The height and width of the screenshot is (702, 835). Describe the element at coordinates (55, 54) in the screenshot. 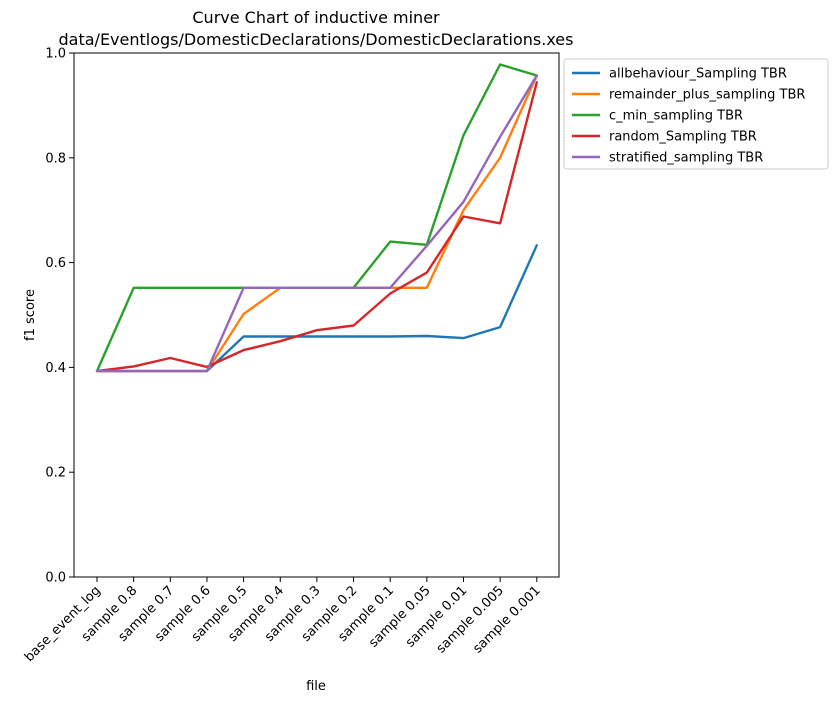

I see `y-tick-label: 1.0` at that location.